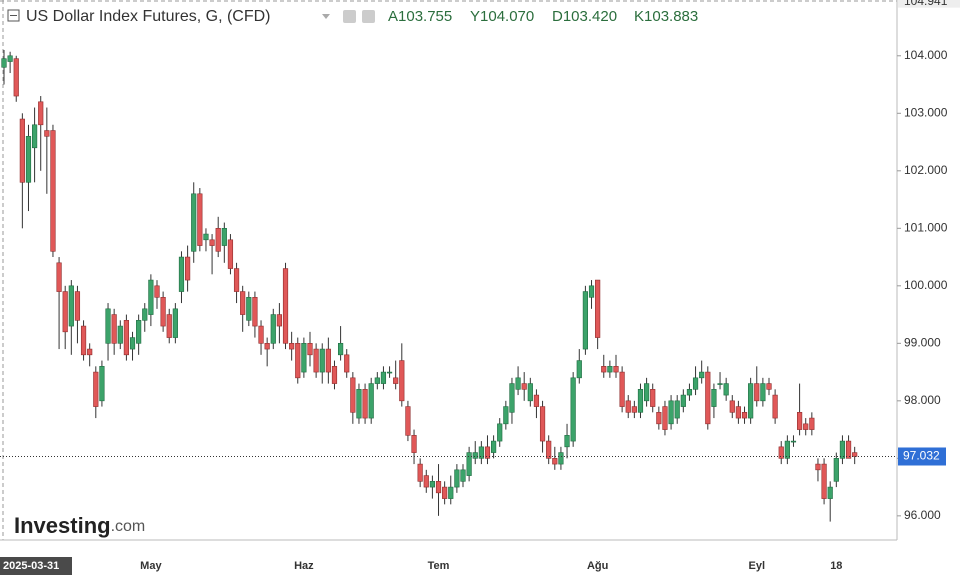 The image size is (960, 578). What do you see at coordinates (420, 16) in the screenshot?
I see `ohlc-stat: A103.755` at bounding box center [420, 16].